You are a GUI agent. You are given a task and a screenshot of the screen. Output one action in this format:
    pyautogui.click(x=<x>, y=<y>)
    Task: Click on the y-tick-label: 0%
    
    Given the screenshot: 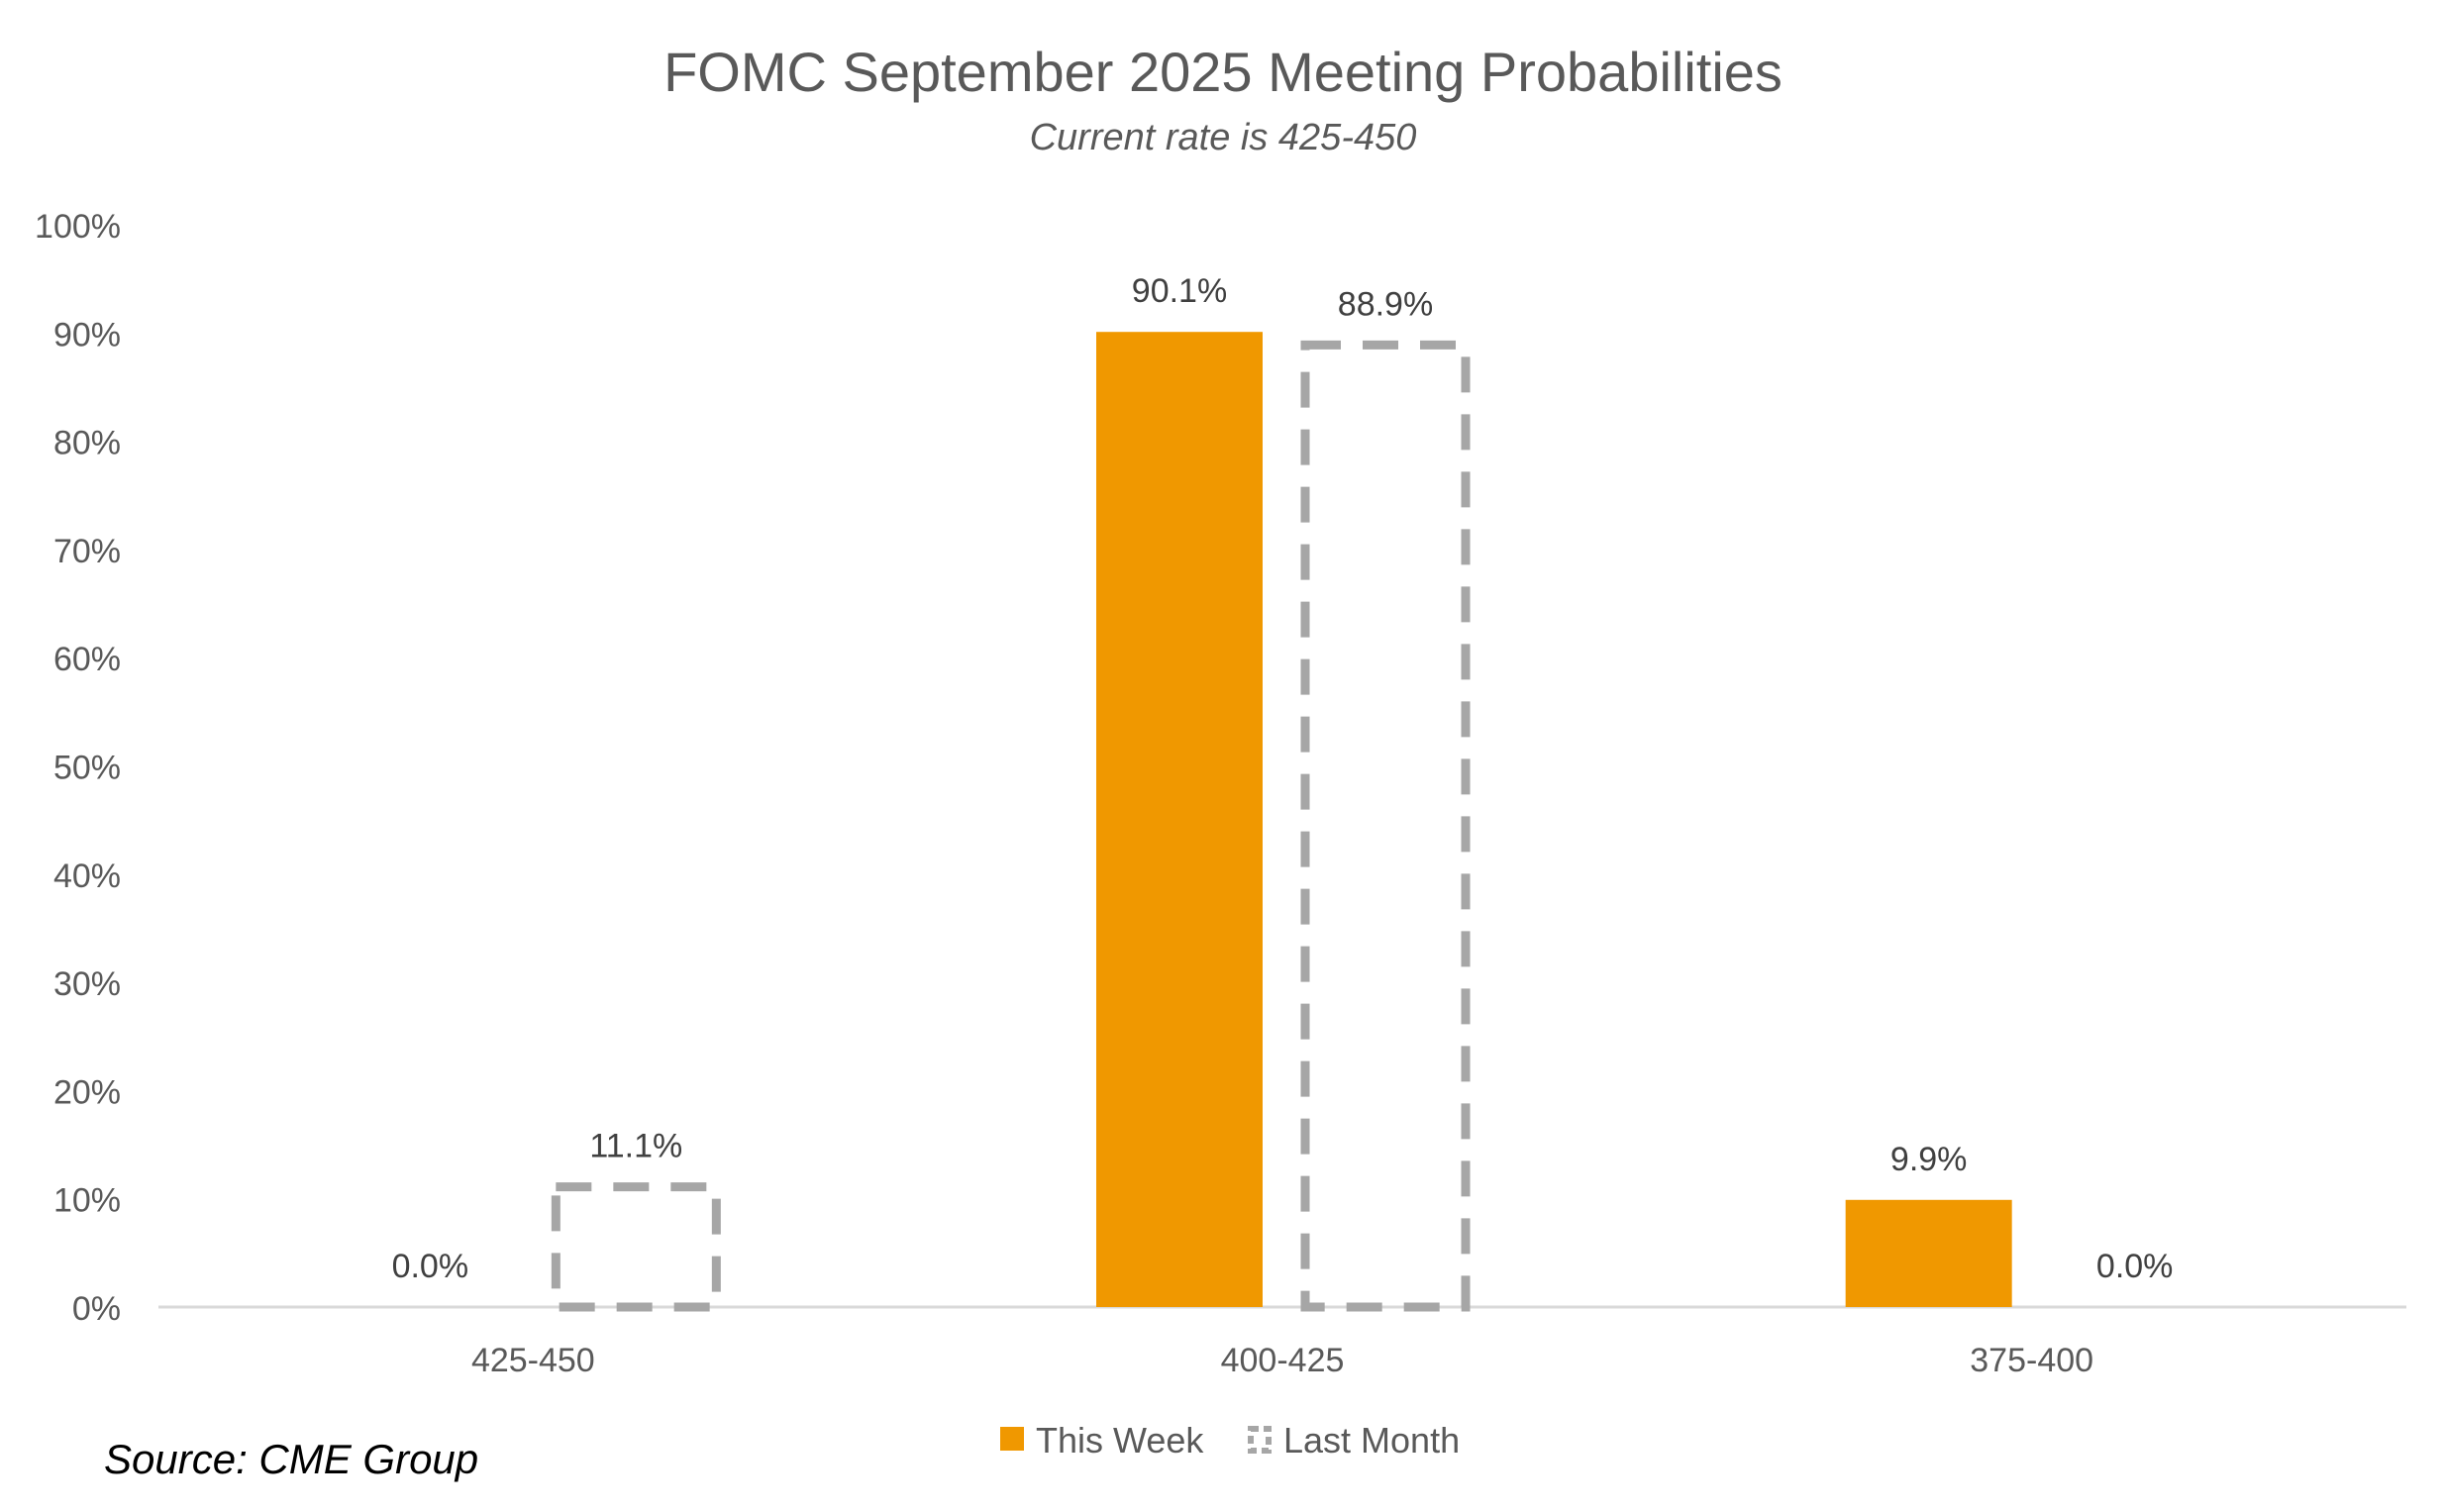 What is the action you would take?
    pyautogui.click(x=96, y=1309)
    